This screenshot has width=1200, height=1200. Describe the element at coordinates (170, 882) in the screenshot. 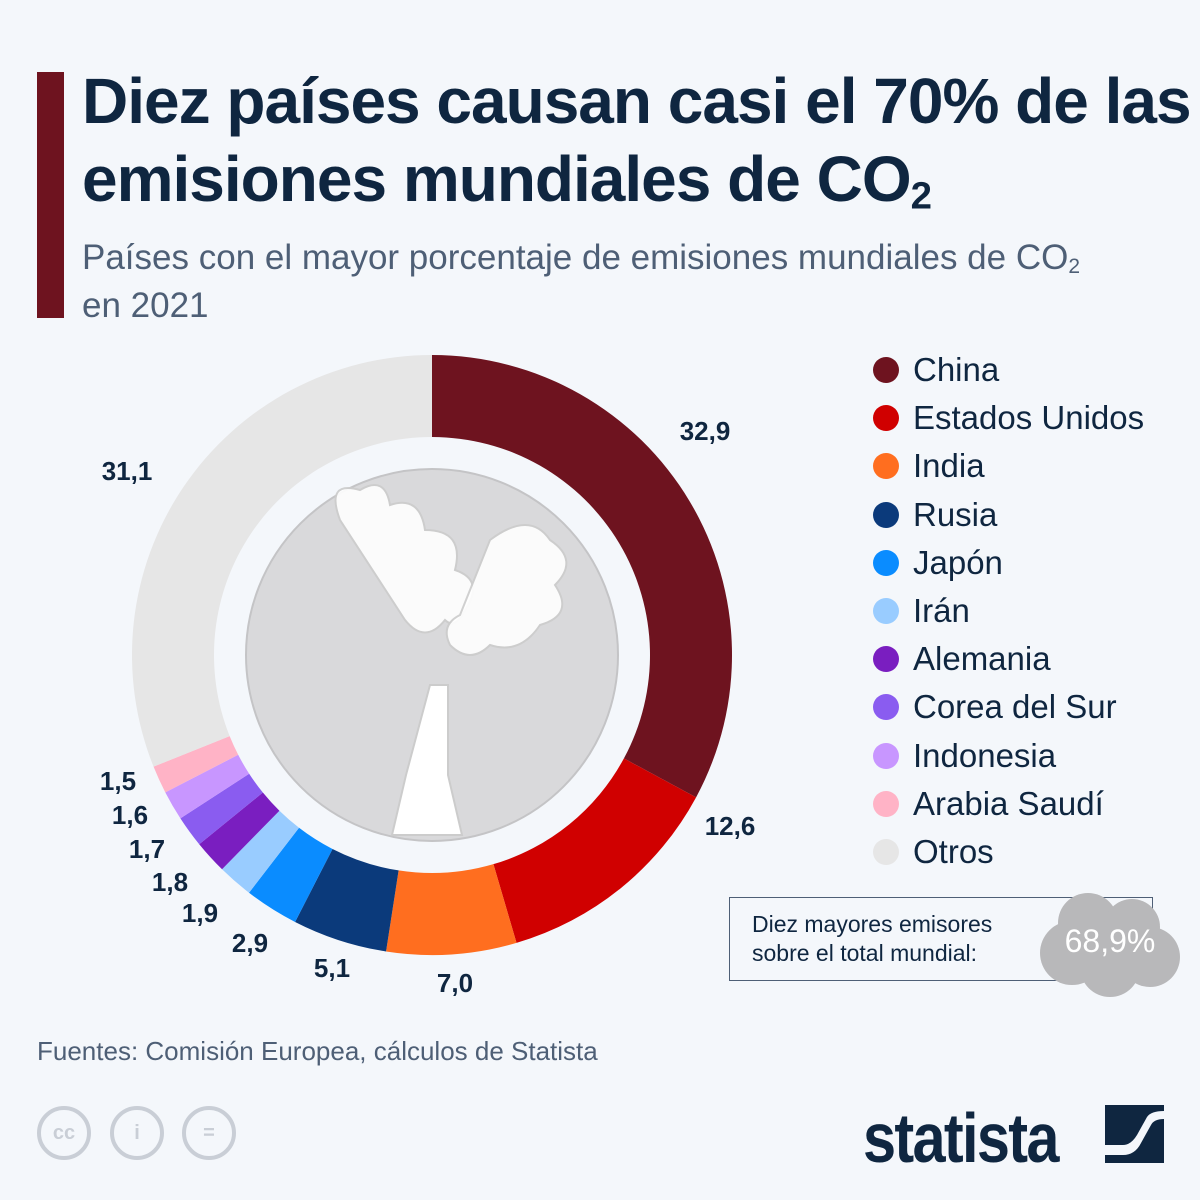

I see `data-label: 1,8` at that location.